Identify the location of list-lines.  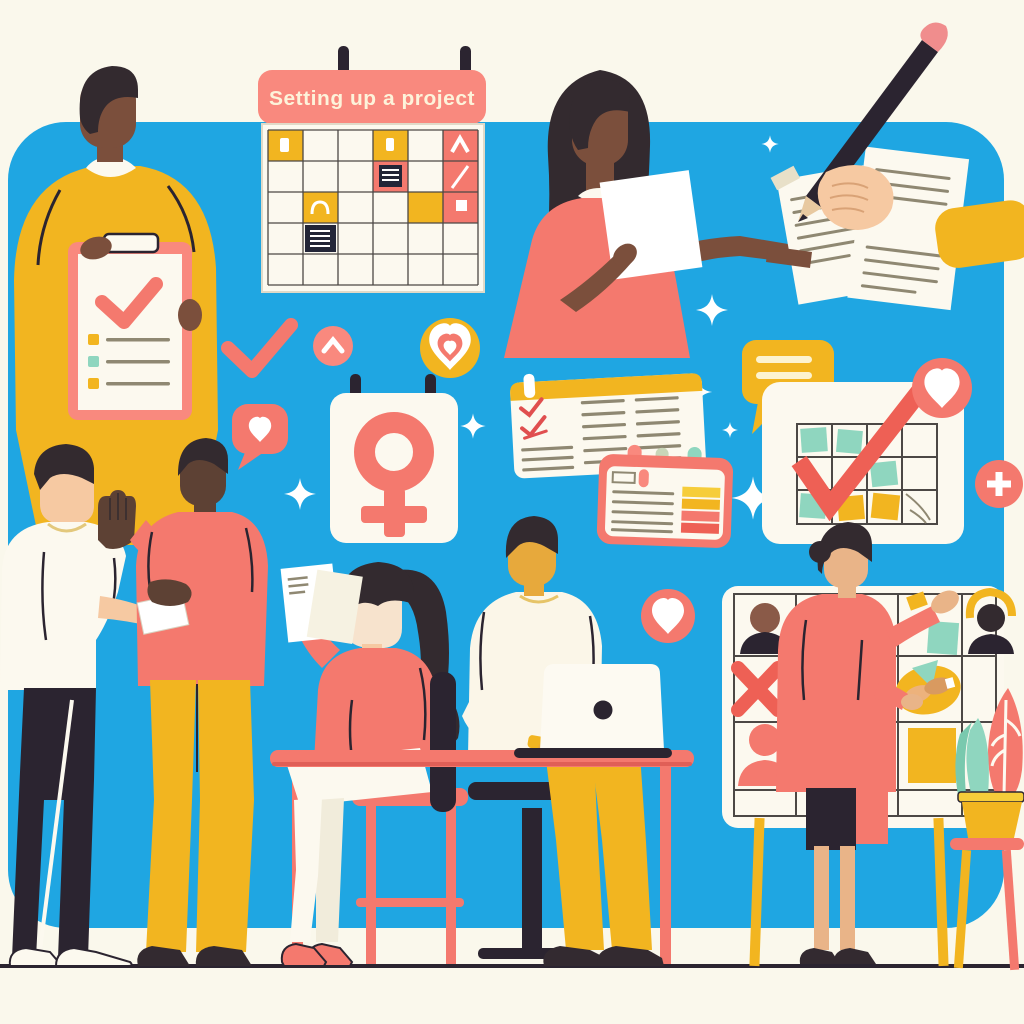
(601, 434).